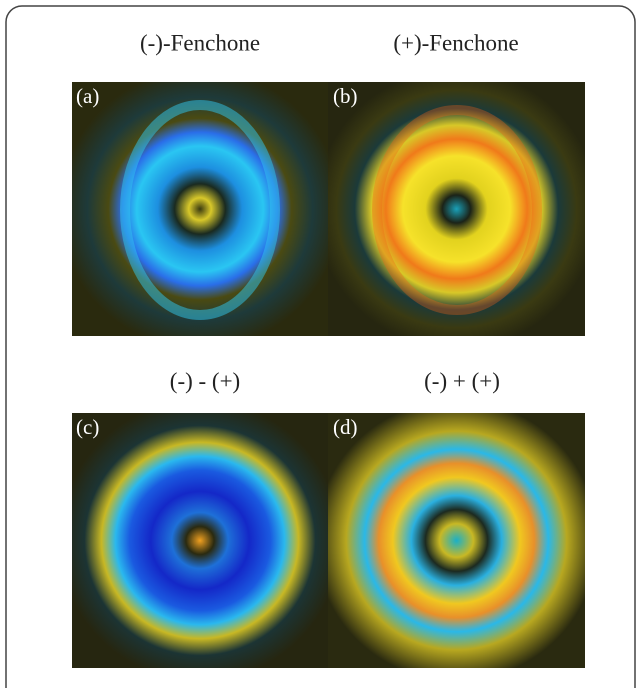 Image resolution: width=641 pixels, height=693 pixels. What do you see at coordinates (345, 96) in the screenshot?
I see `panel-label: (b)` at bounding box center [345, 96].